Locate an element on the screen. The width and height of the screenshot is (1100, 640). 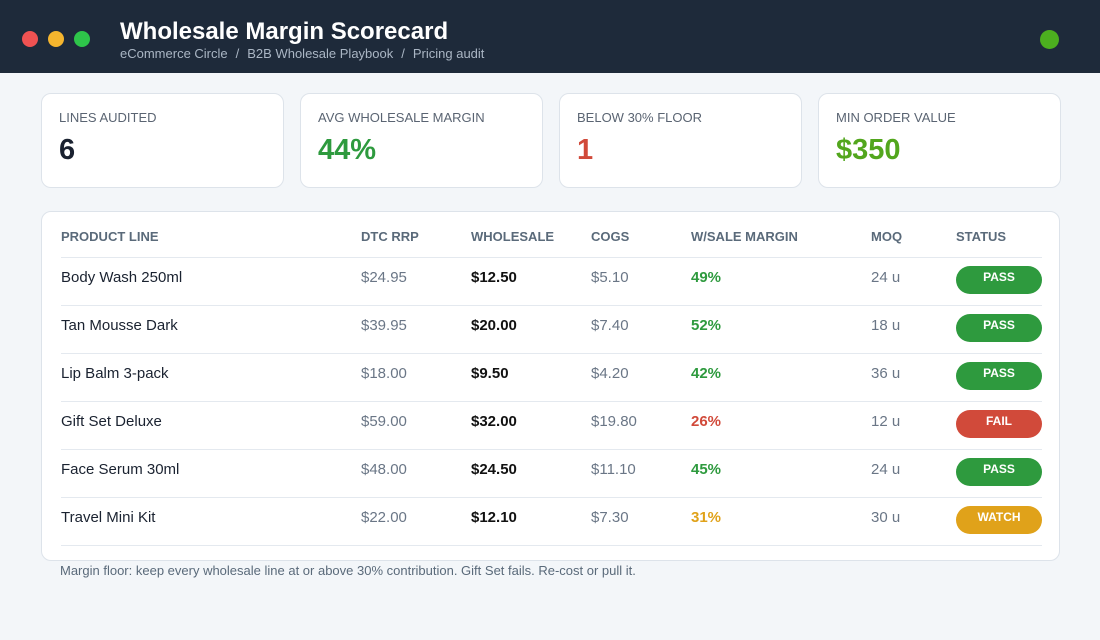
cell-wholesale: $12.50 is located at coordinates (531, 280).